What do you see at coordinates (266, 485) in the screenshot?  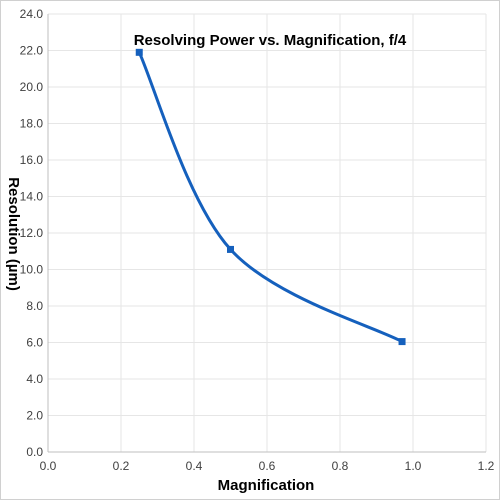 I see `x-axis-title: Magnification` at bounding box center [266, 485].